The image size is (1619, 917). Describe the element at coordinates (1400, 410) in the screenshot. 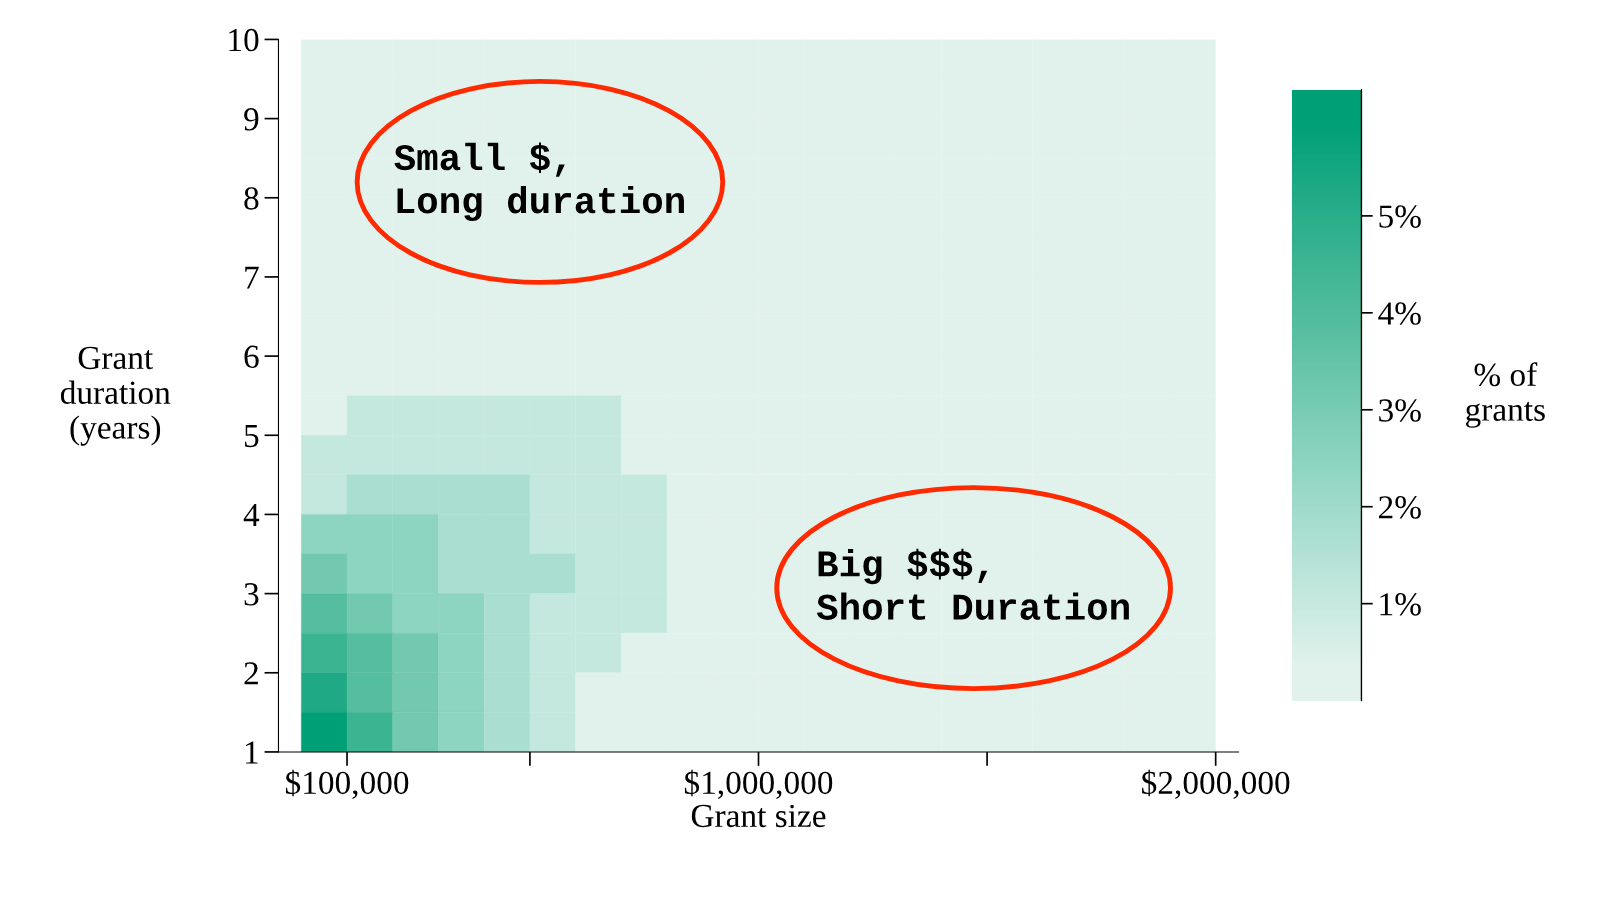

I see `color-bar-label: 3%` at that location.